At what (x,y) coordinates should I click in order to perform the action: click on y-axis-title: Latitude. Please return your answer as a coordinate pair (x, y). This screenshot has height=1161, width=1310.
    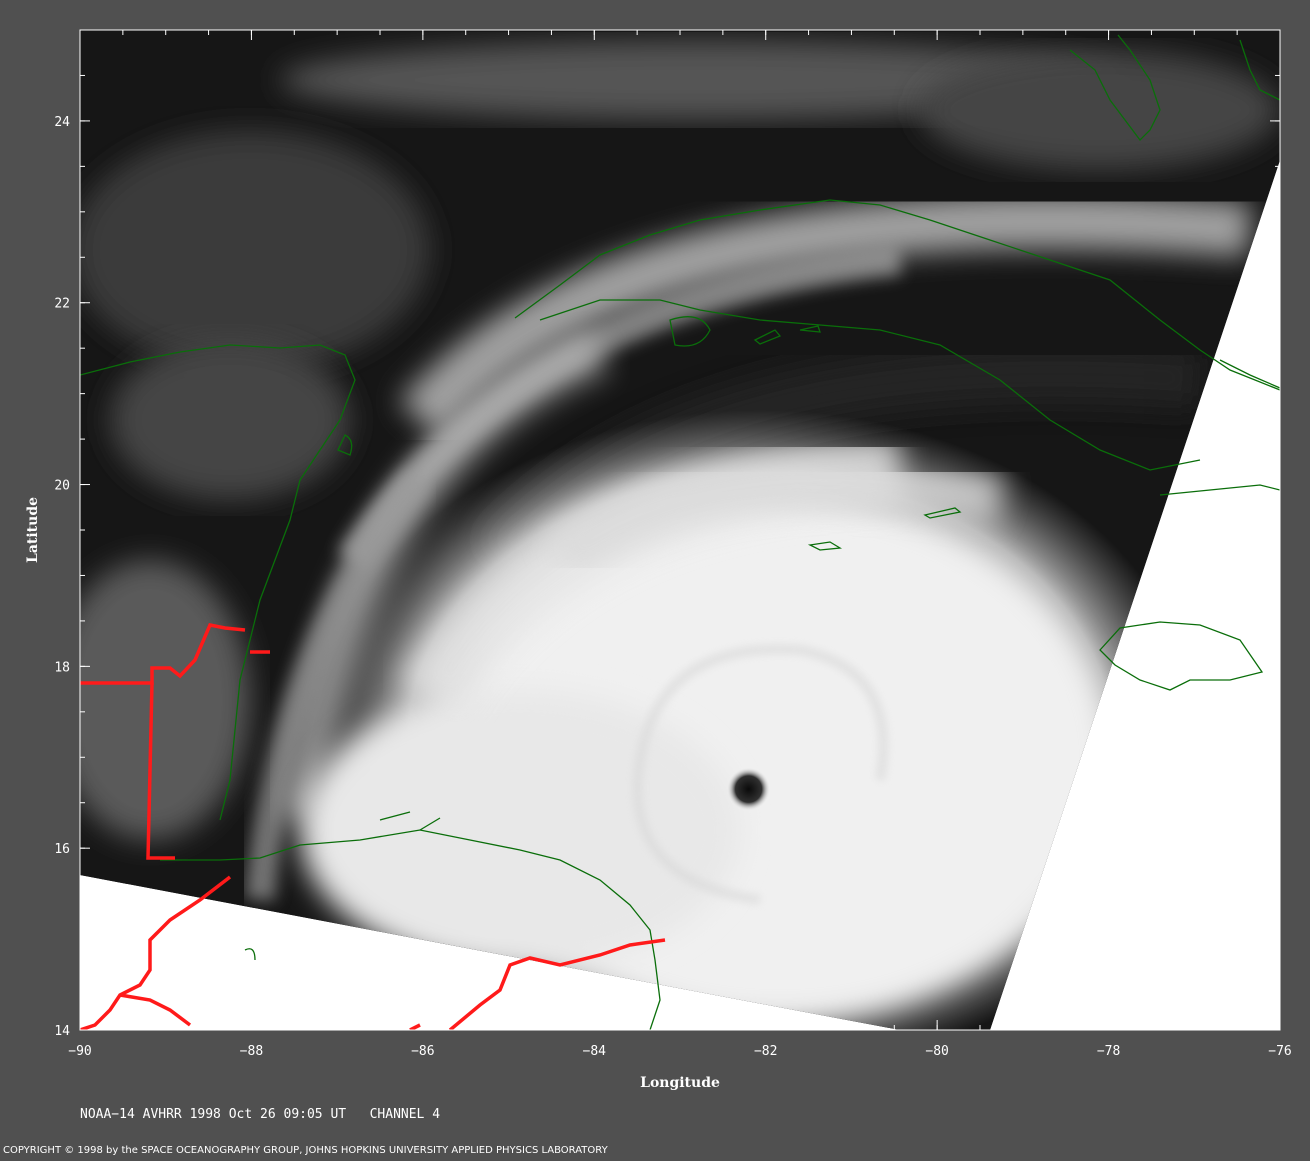
    Looking at the image, I should click on (33, 530).